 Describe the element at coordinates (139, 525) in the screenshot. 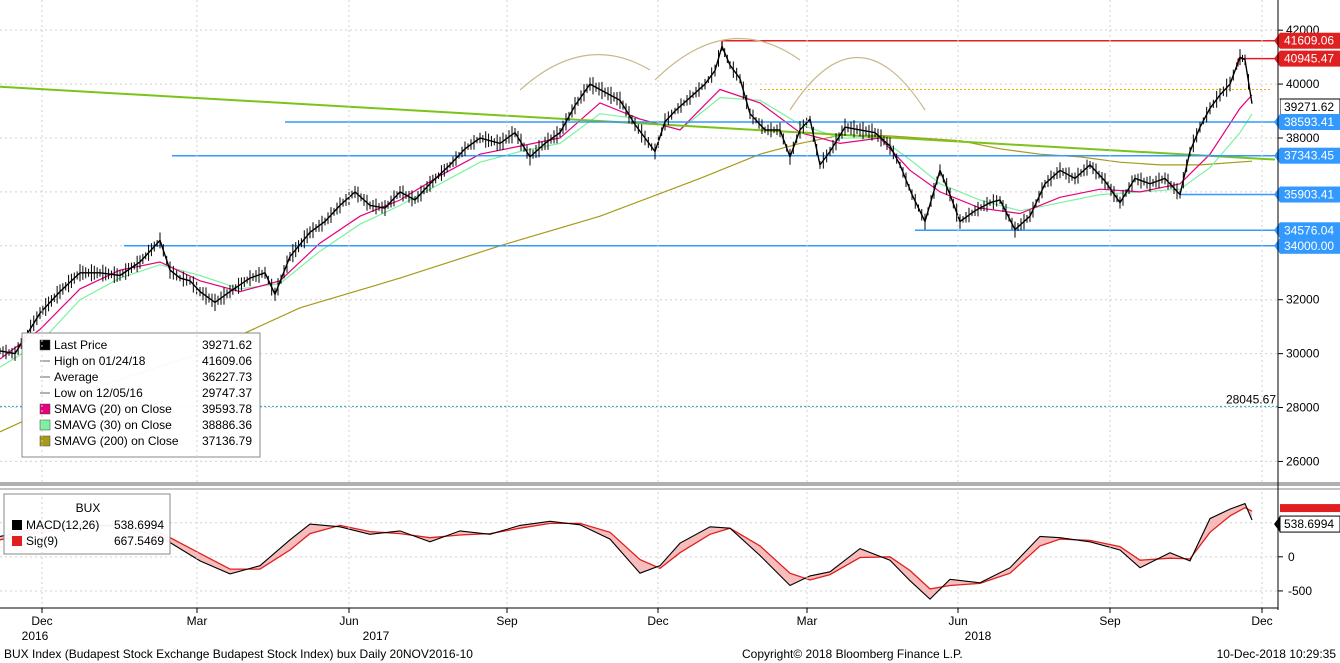

I see `macd-legend-value: 538.6994` at that location.